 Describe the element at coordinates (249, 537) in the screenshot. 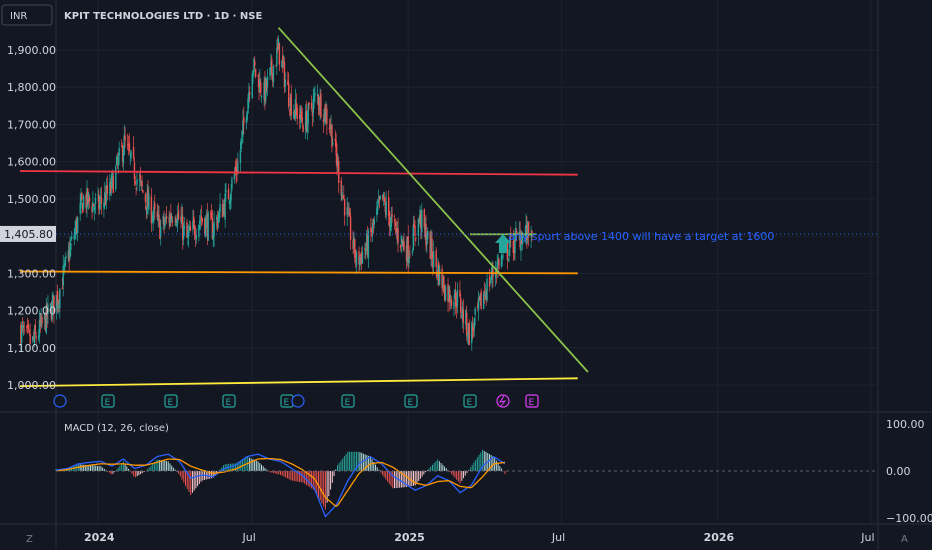

I see `time-tick-label: Jul` at that location.